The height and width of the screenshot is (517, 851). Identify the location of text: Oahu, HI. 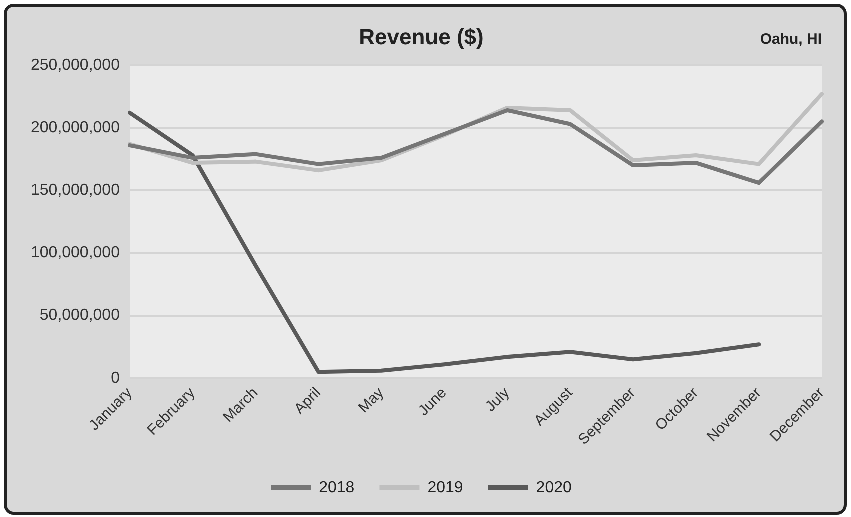
(791, 39).